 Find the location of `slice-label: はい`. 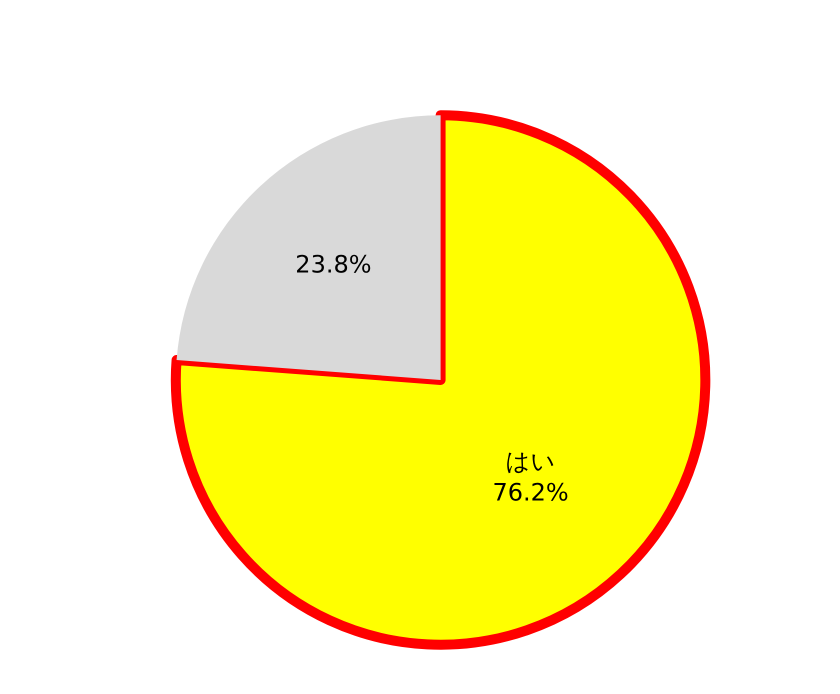

slice-label: はい is located at coordinates (531, 461).